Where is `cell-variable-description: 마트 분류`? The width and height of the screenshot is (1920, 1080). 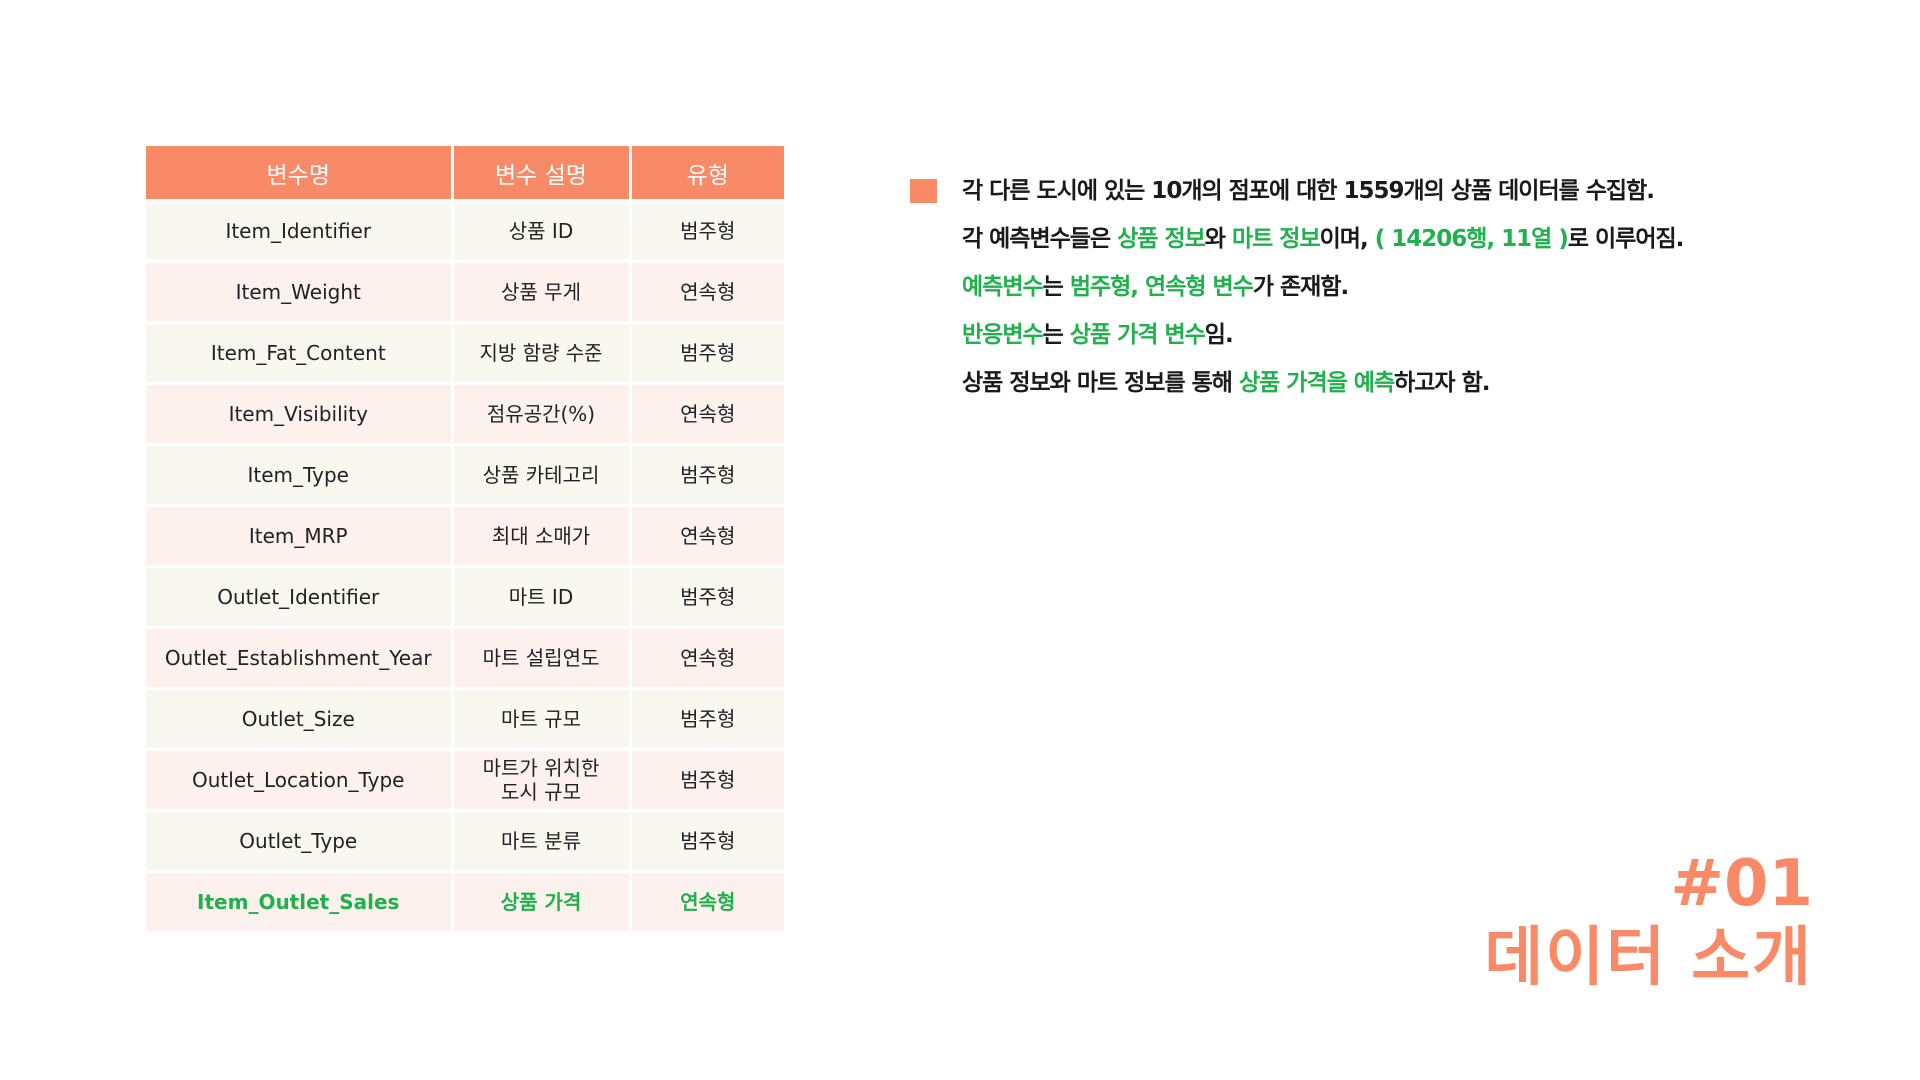
cell-variable-description: 마트 분류 is located at coordinates (542, 841).